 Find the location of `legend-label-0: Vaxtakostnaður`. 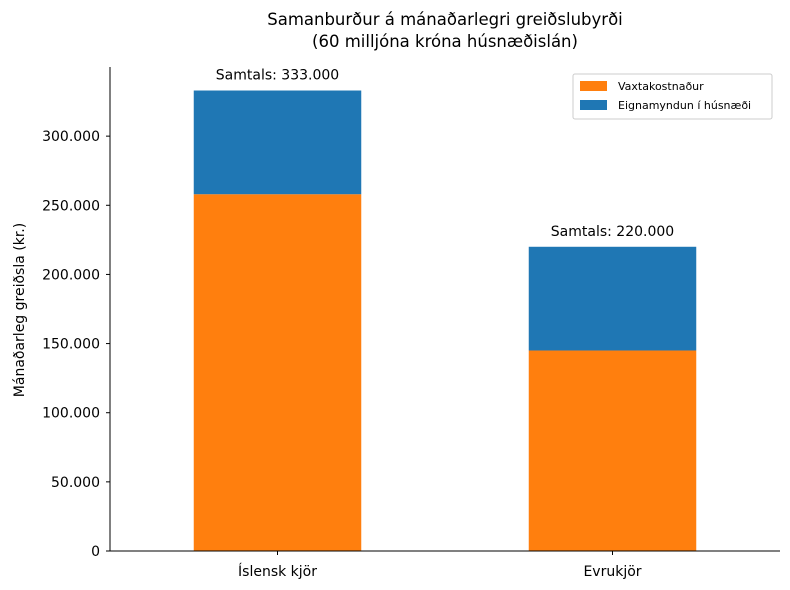

legend-label-0: Vaxtakostnaður is located at coordinates (661, 86).